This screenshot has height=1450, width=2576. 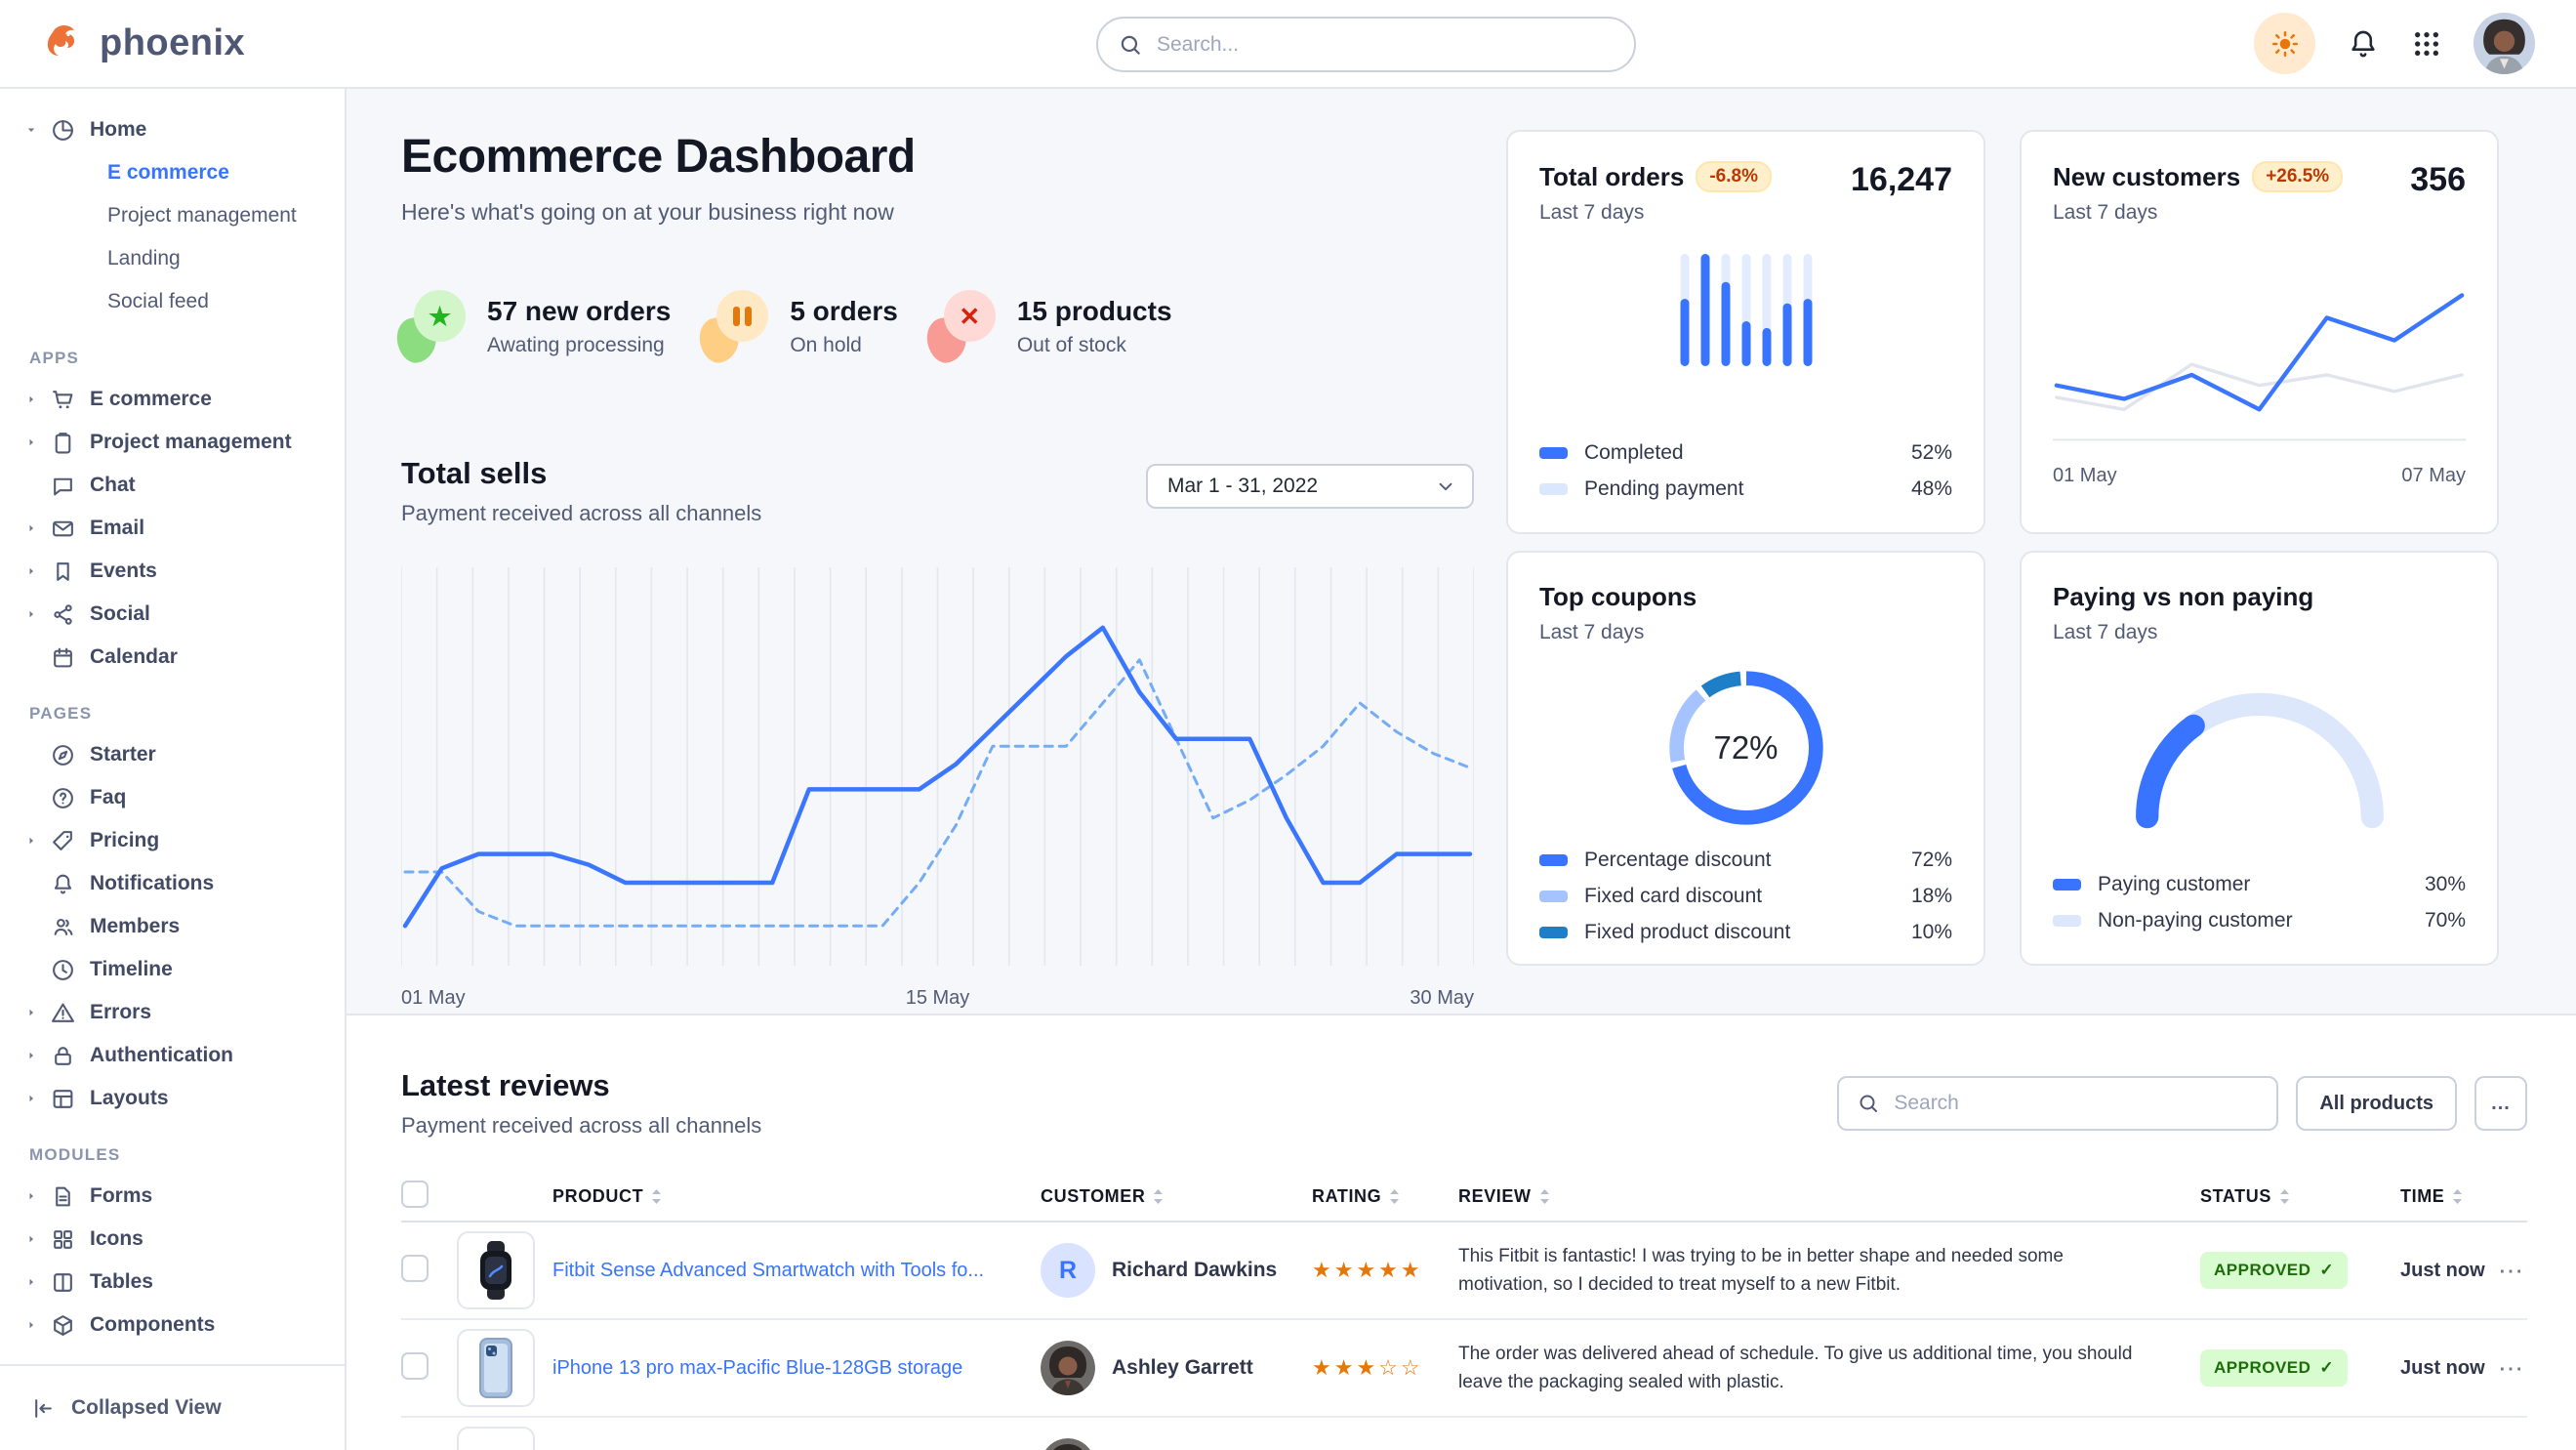 I want to click on stat-caption: Out of stock, so click(x=1071, y=344).